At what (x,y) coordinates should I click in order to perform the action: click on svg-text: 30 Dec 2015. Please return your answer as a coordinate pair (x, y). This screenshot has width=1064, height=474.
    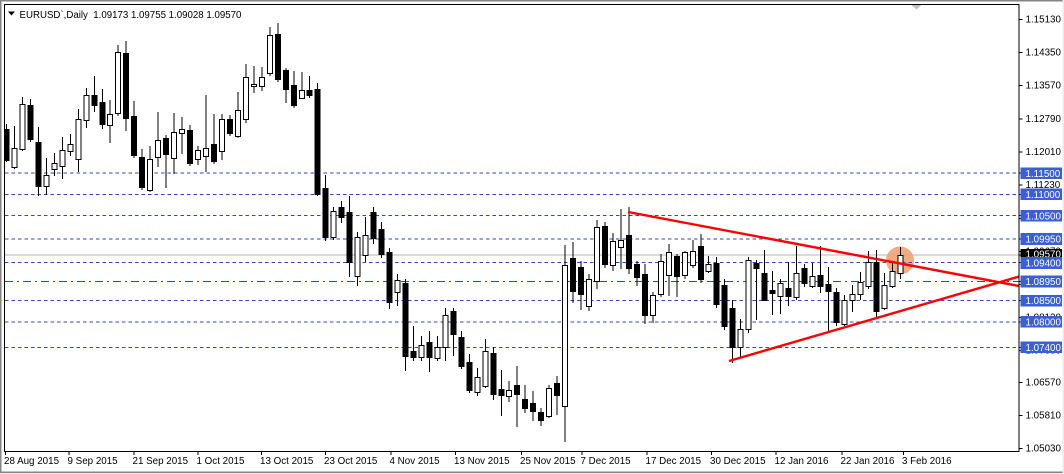
    Looking at the image, I should click on (738, 461).